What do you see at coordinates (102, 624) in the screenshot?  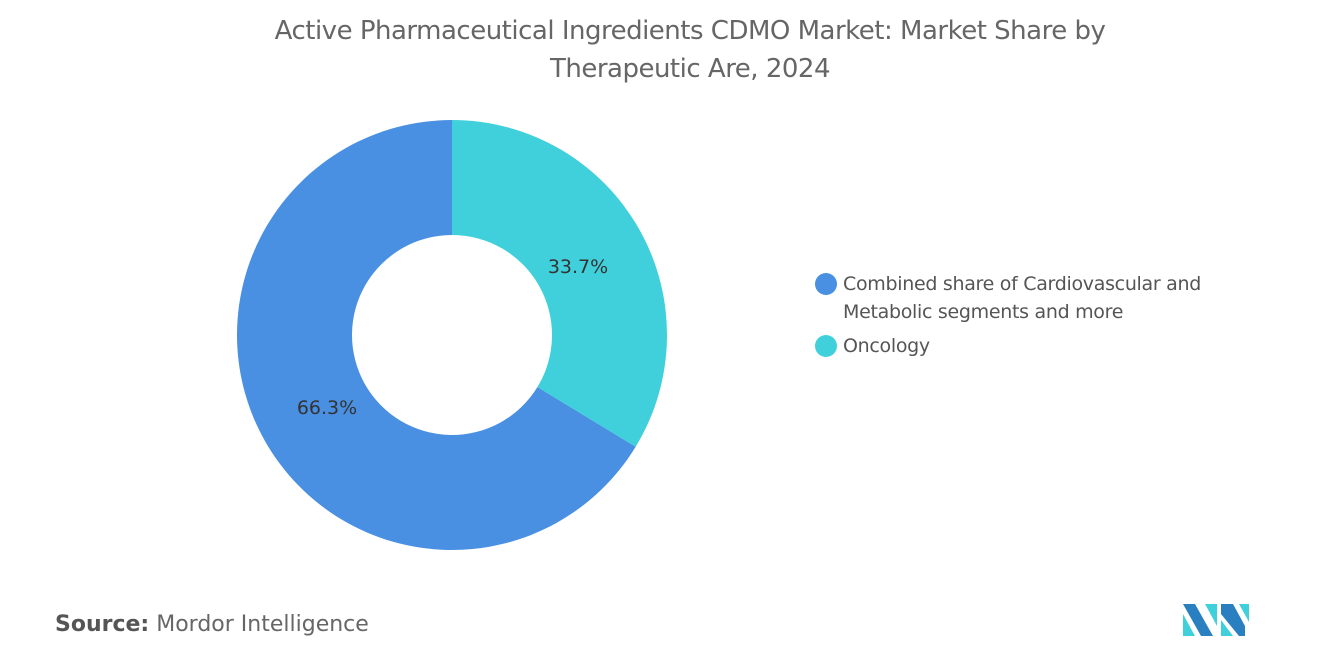 I see `source-label: Source:` at bounding box center [102, 624].